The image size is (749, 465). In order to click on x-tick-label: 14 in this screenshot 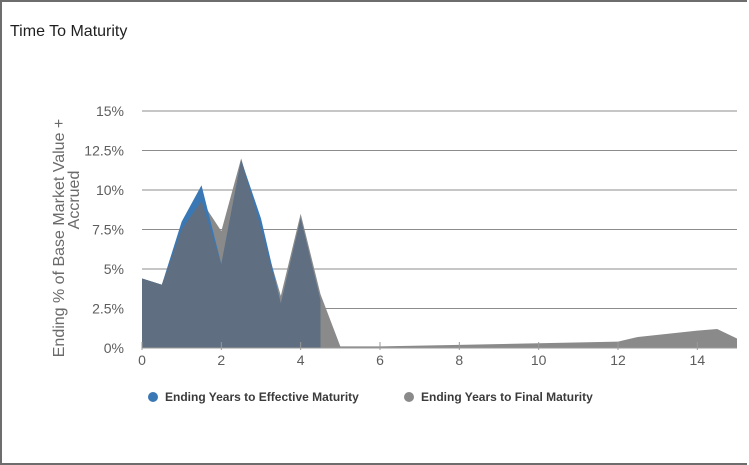, I will do `click(698, 360)`.